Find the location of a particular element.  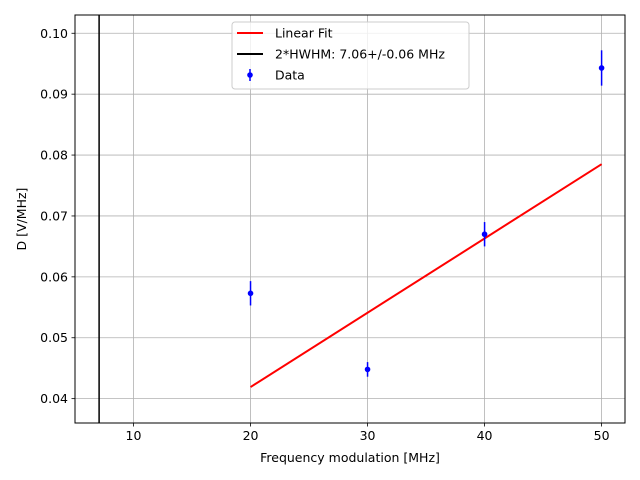

y-tick-label: 0.05 is located at coordinates (54, 337).